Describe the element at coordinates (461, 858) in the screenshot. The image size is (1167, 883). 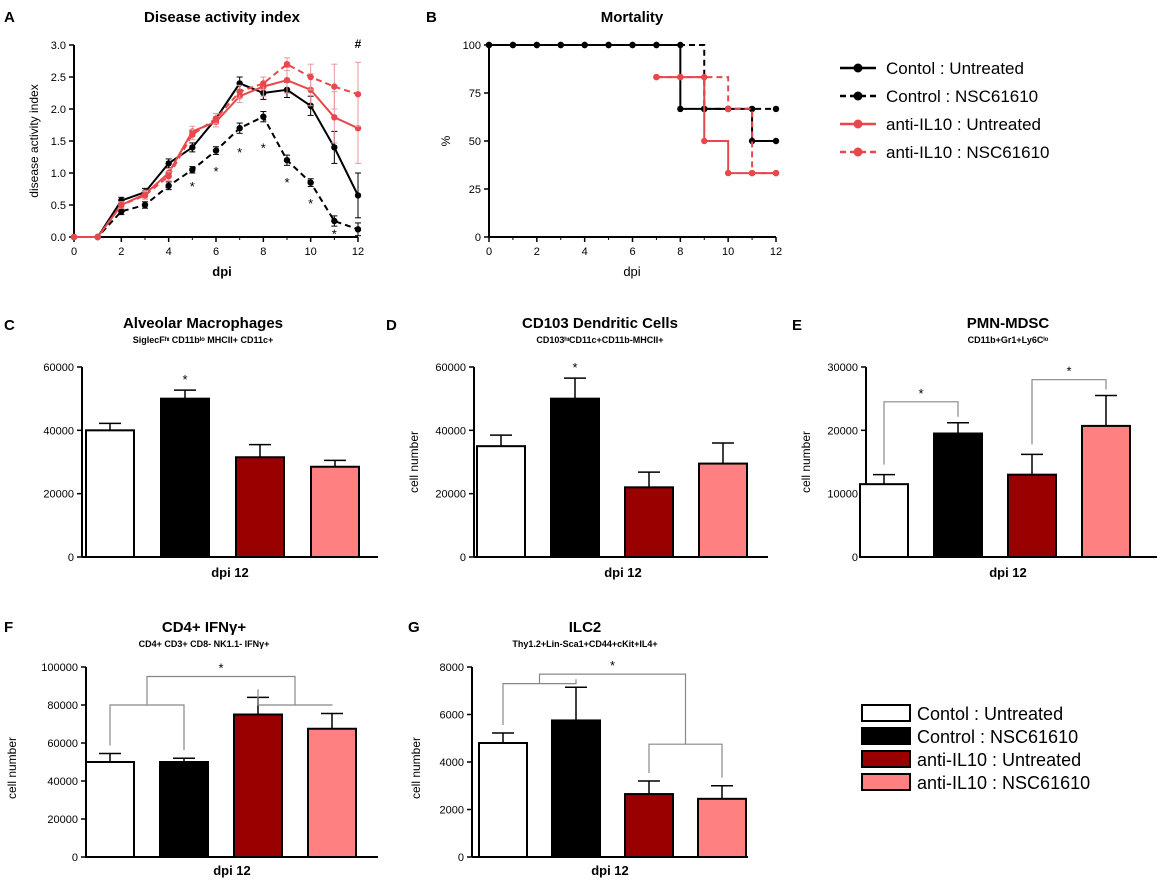
I see `panel-g-ytick-label: 0` at that location.